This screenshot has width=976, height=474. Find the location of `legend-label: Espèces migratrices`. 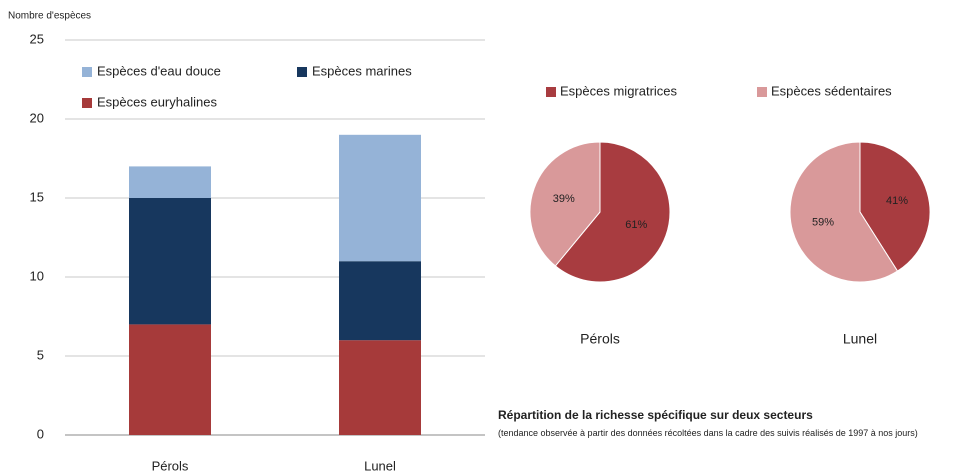

legend-label: Espèces migratrices is located at coordinates (619, 90).